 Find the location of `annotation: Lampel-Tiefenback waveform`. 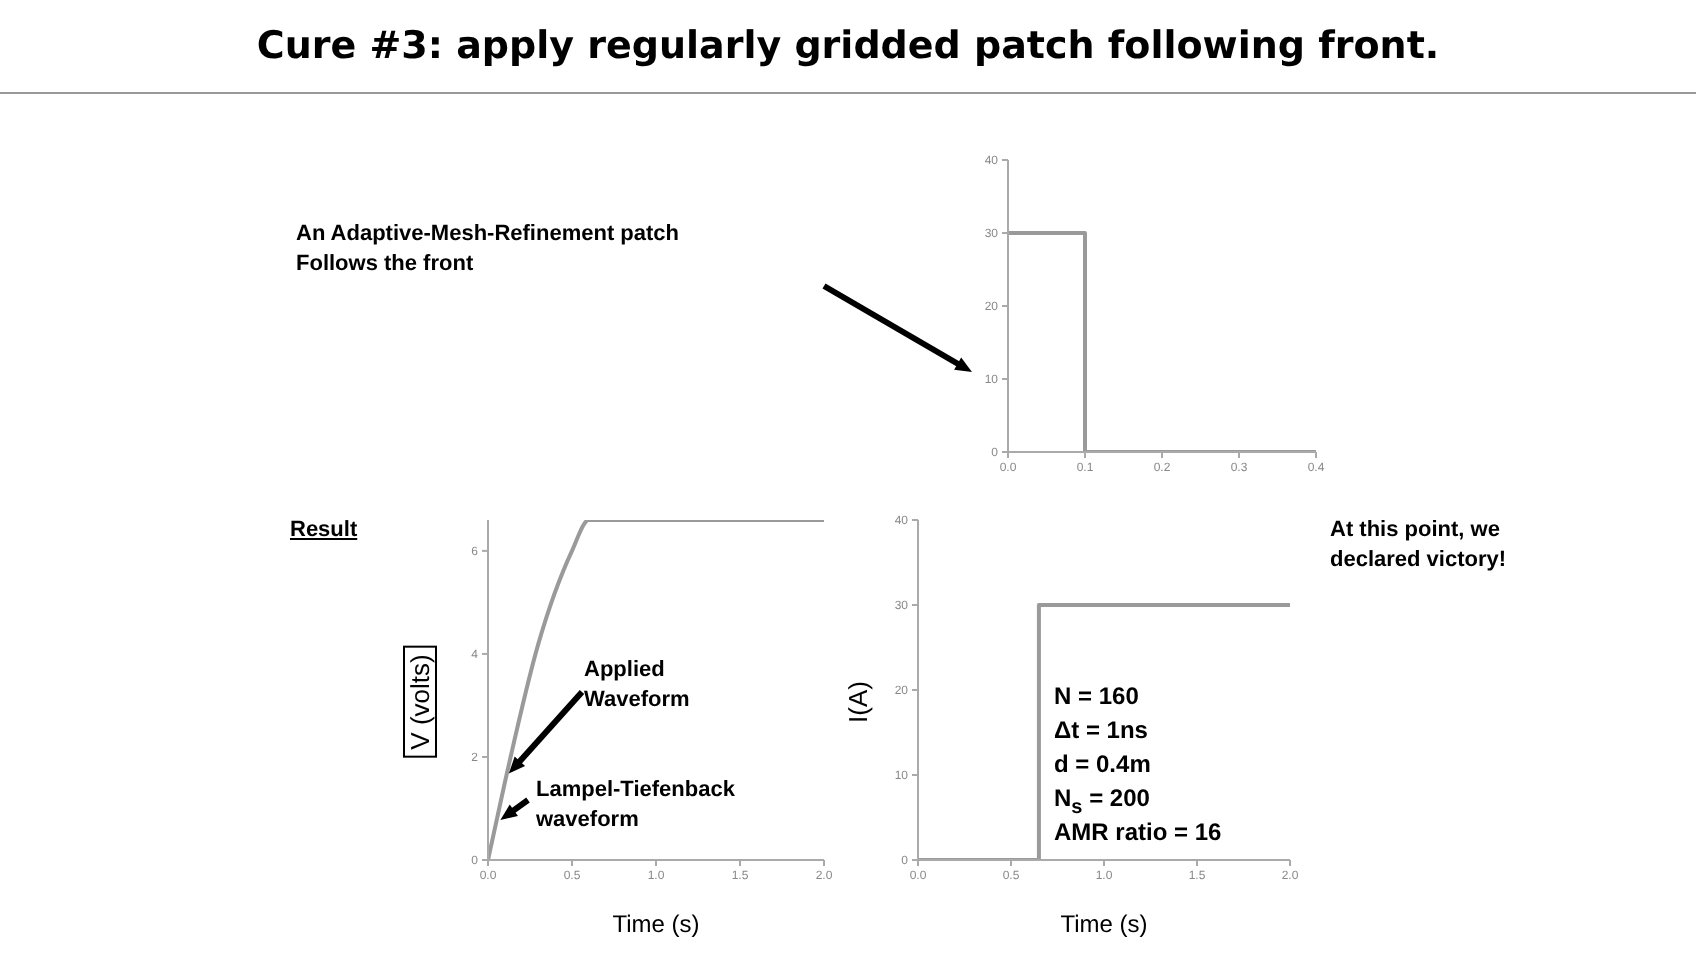

annotation: Lampel-Tiefenback waveform is located at coordinates (636, 806).